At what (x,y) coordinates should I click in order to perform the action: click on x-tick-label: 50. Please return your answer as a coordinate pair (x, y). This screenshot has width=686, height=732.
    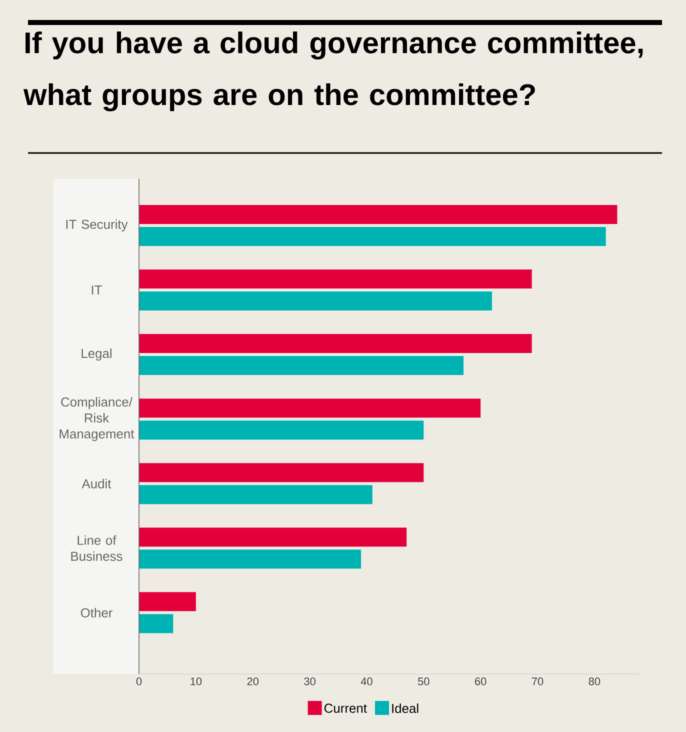
    Looking at the image, I should click on (424, 682).